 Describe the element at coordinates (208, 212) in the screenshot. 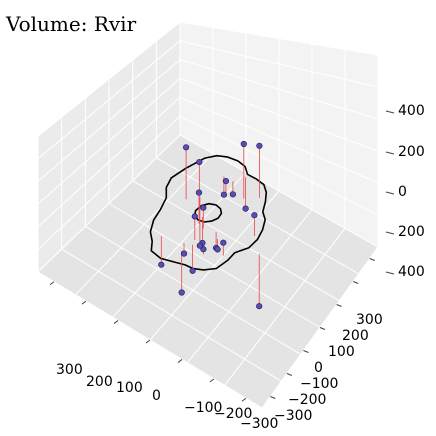

I see `outer-contour` at that location.